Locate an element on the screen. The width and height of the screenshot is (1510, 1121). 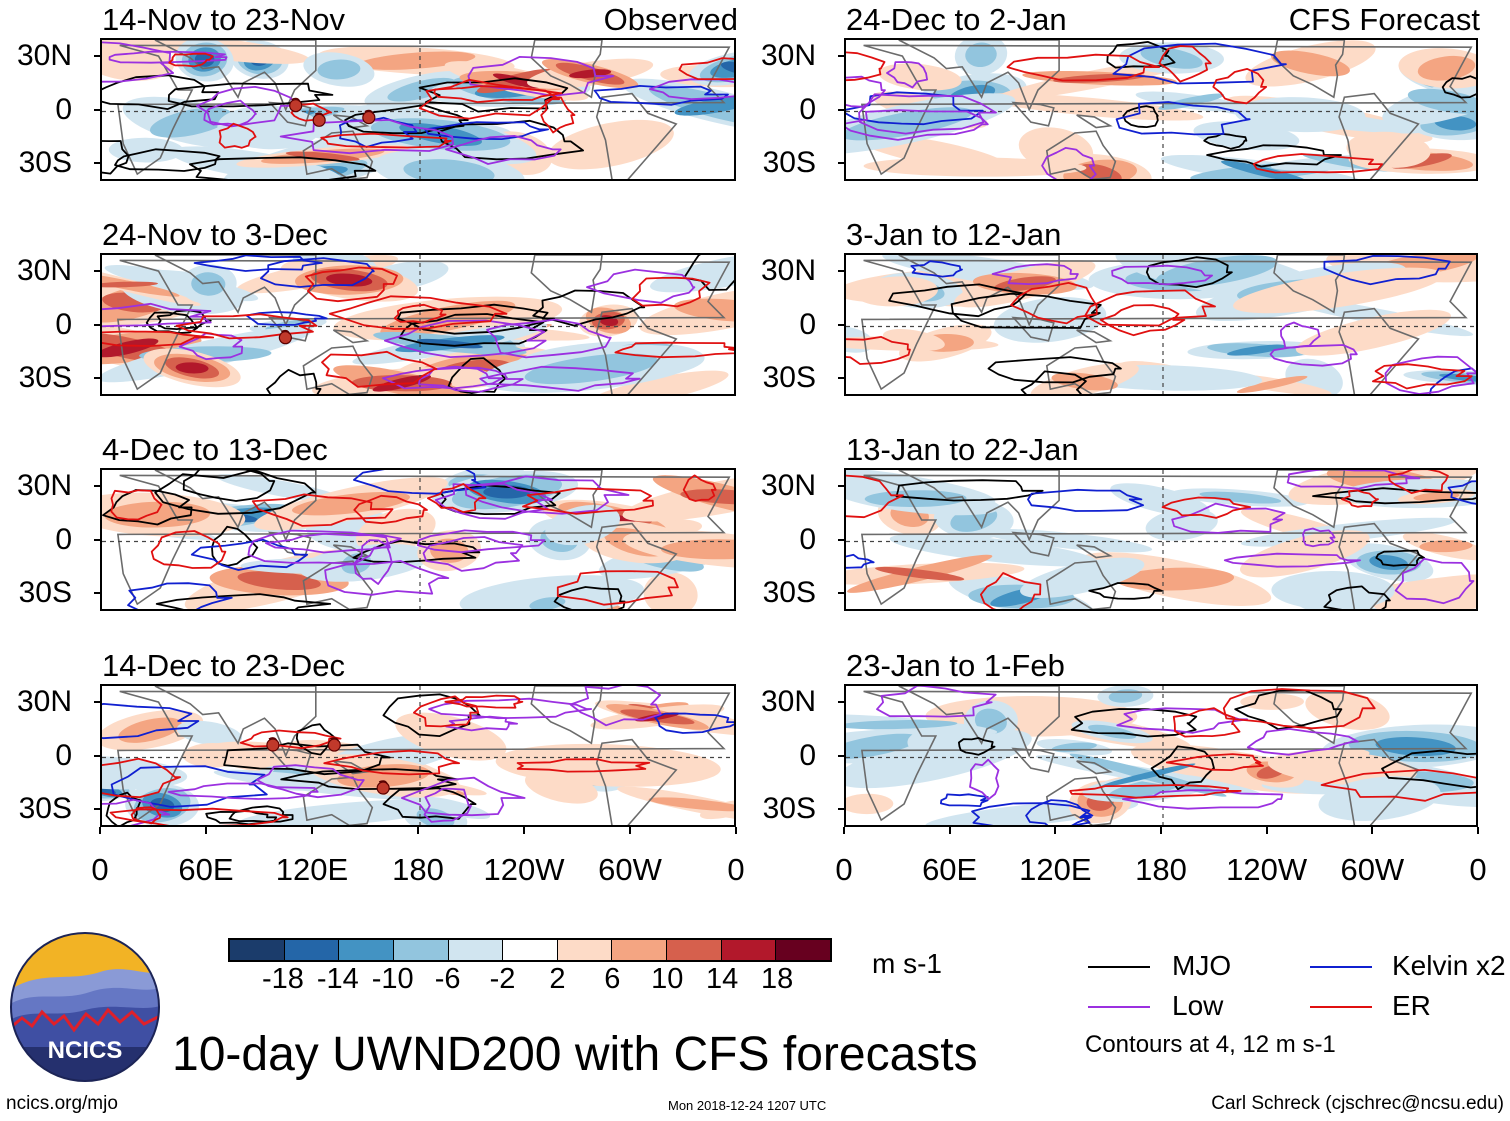
colorbar-label: 18 is located at coordinates (777, 979).